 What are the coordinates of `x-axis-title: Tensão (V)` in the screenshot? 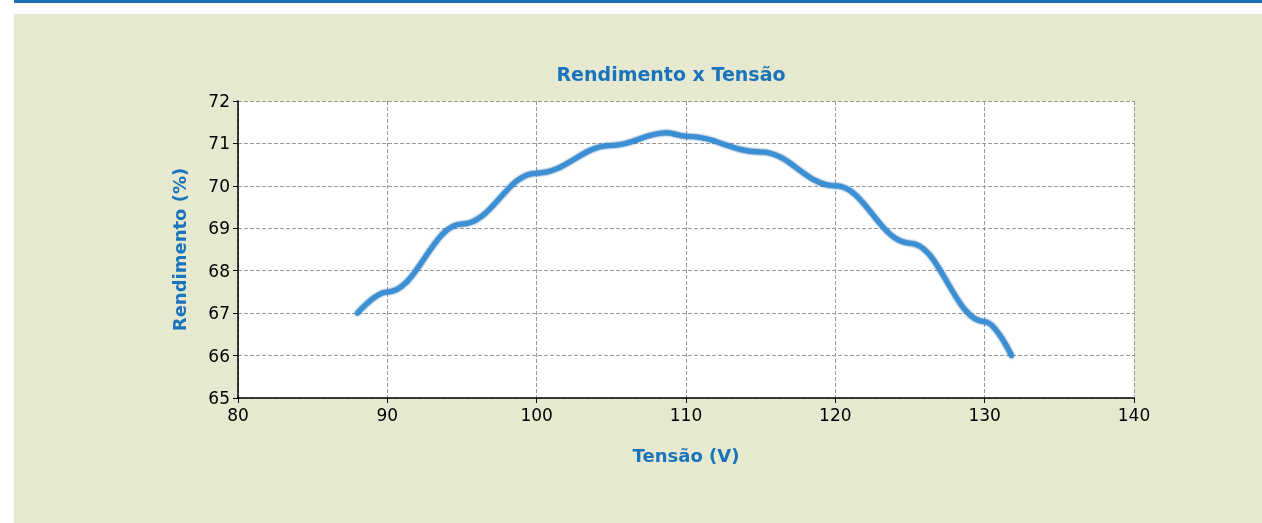 It's located at (686, 455).